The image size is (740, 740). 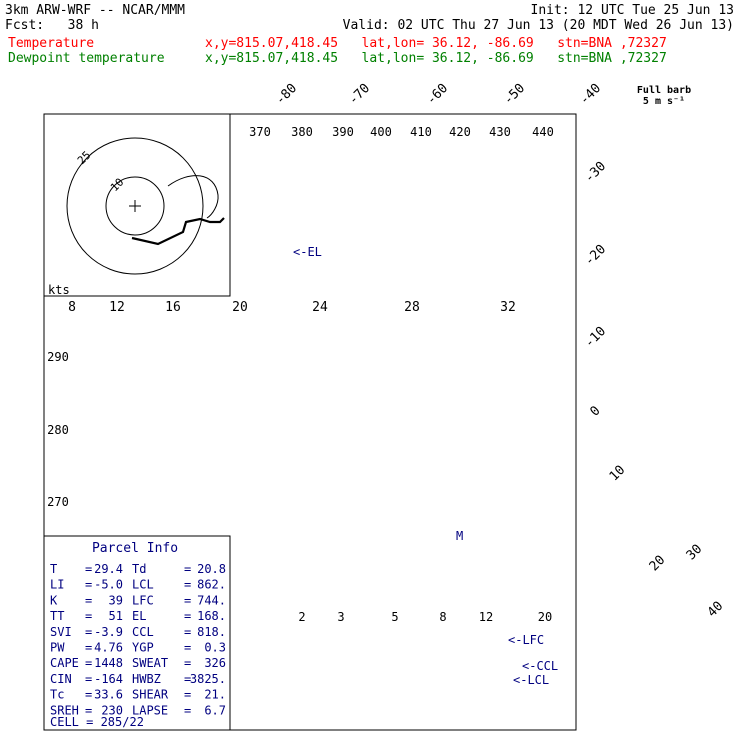 I want to click on theta-label: 380, so click(x=302, y=132).